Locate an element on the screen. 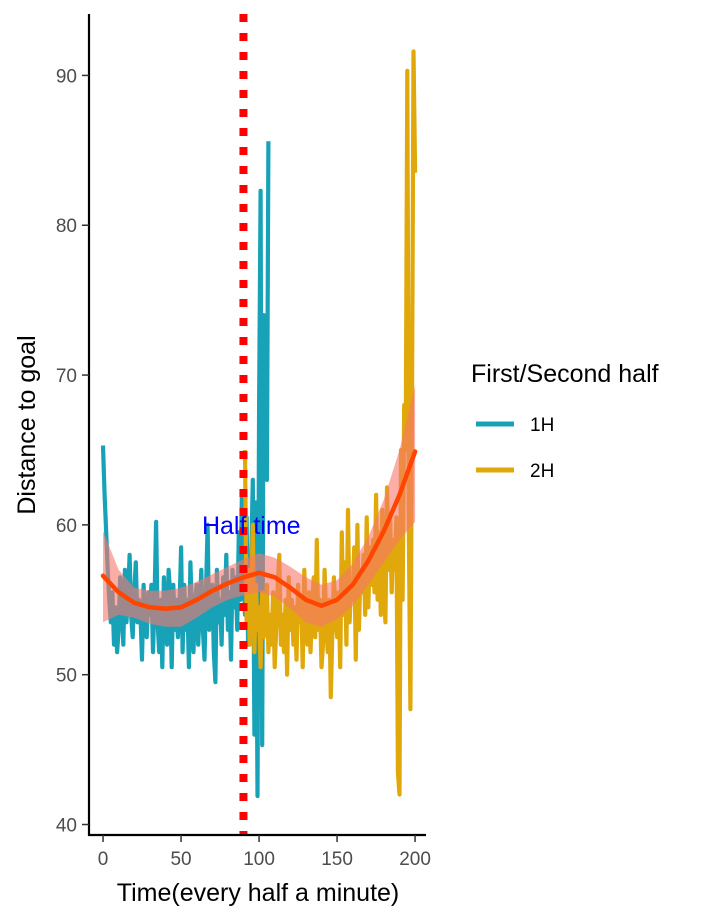 Image resolution: width=720 pixels, height=921 pixels. smooth-trend-line is located at coordinates (259, 530).